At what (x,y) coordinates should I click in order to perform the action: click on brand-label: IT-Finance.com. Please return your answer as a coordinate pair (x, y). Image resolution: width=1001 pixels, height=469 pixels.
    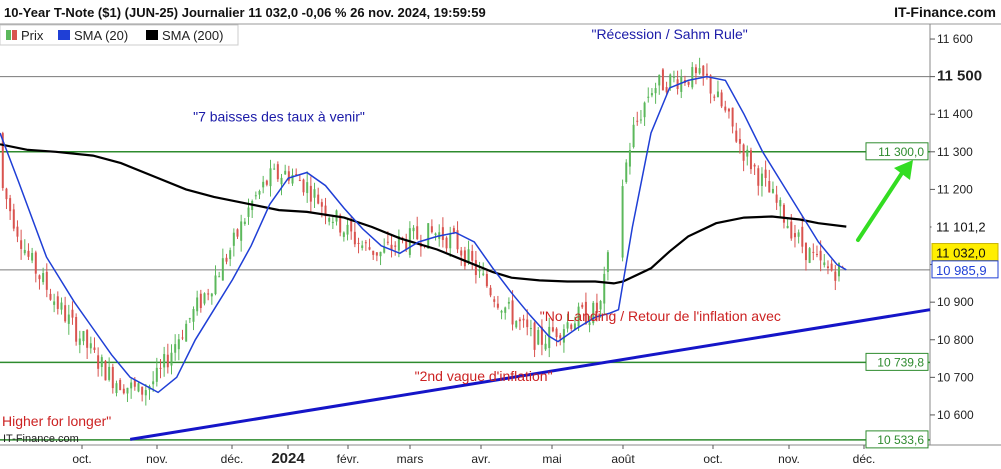
    Looking at the image, I should click on (945, 12).